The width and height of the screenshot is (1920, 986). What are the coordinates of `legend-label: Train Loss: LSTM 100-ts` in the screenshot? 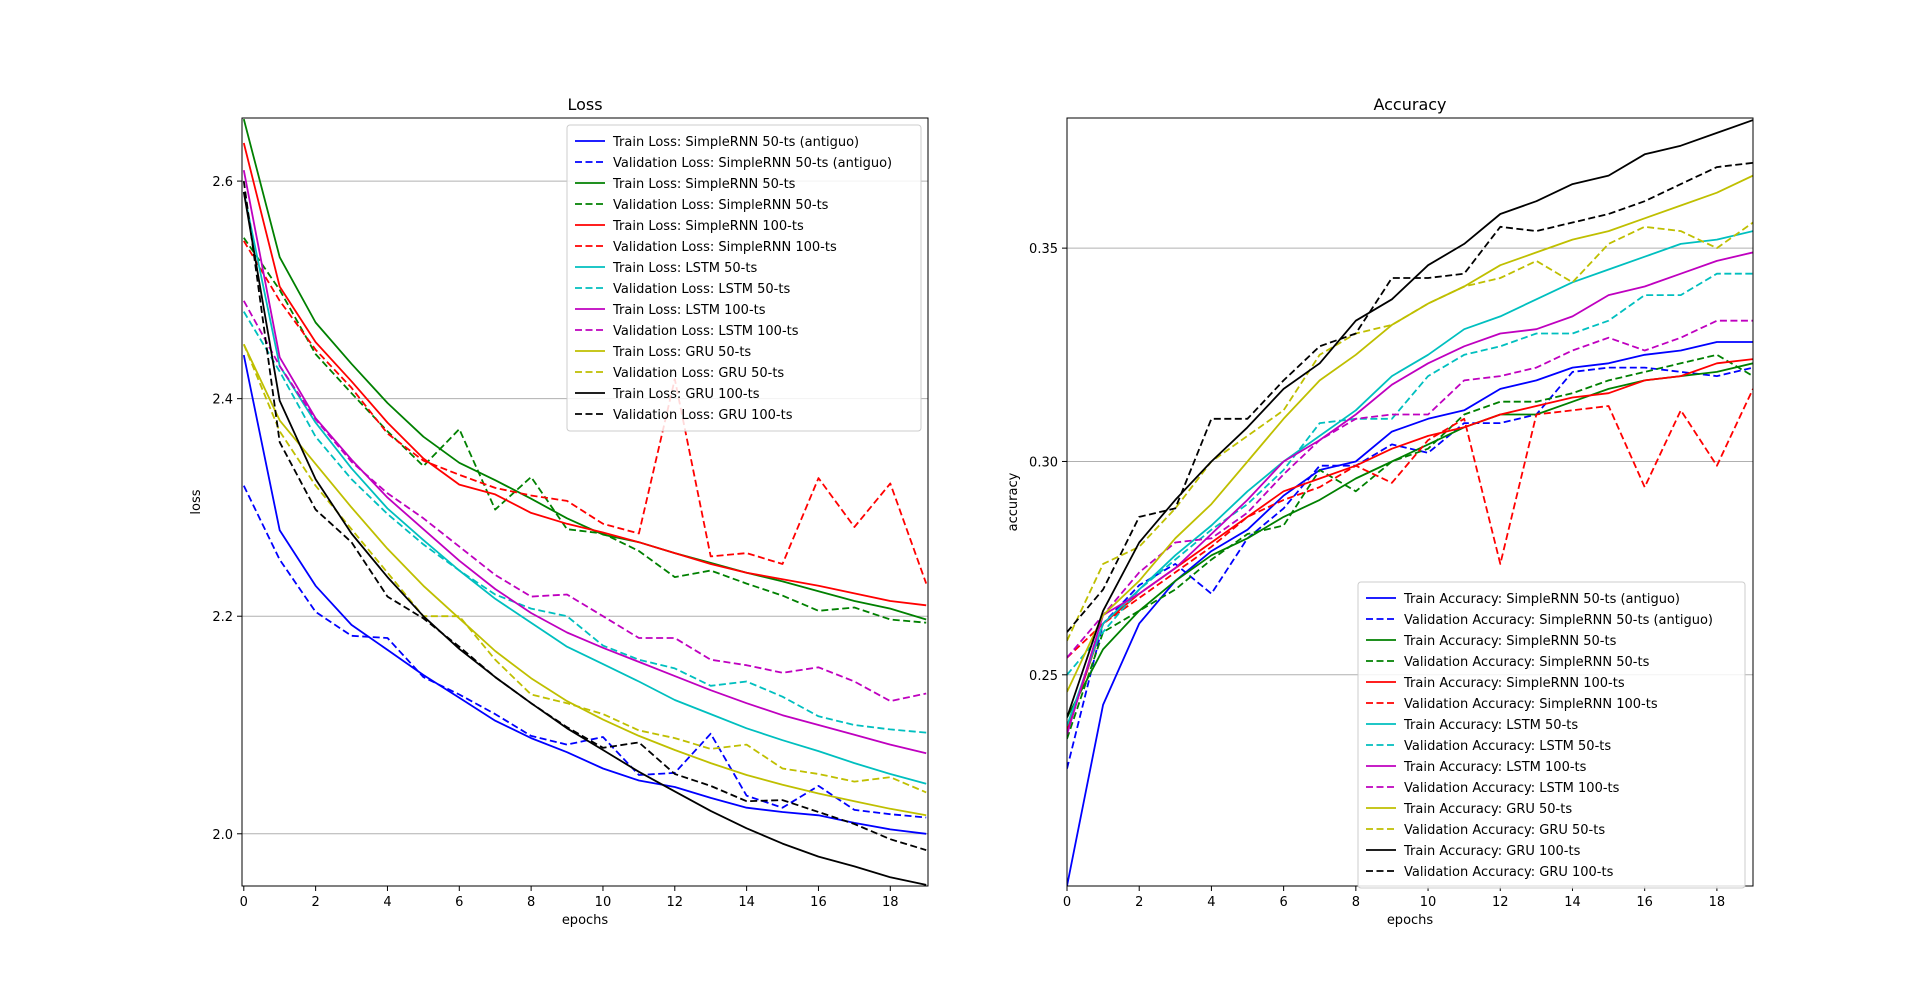 It's located at (689, 310).